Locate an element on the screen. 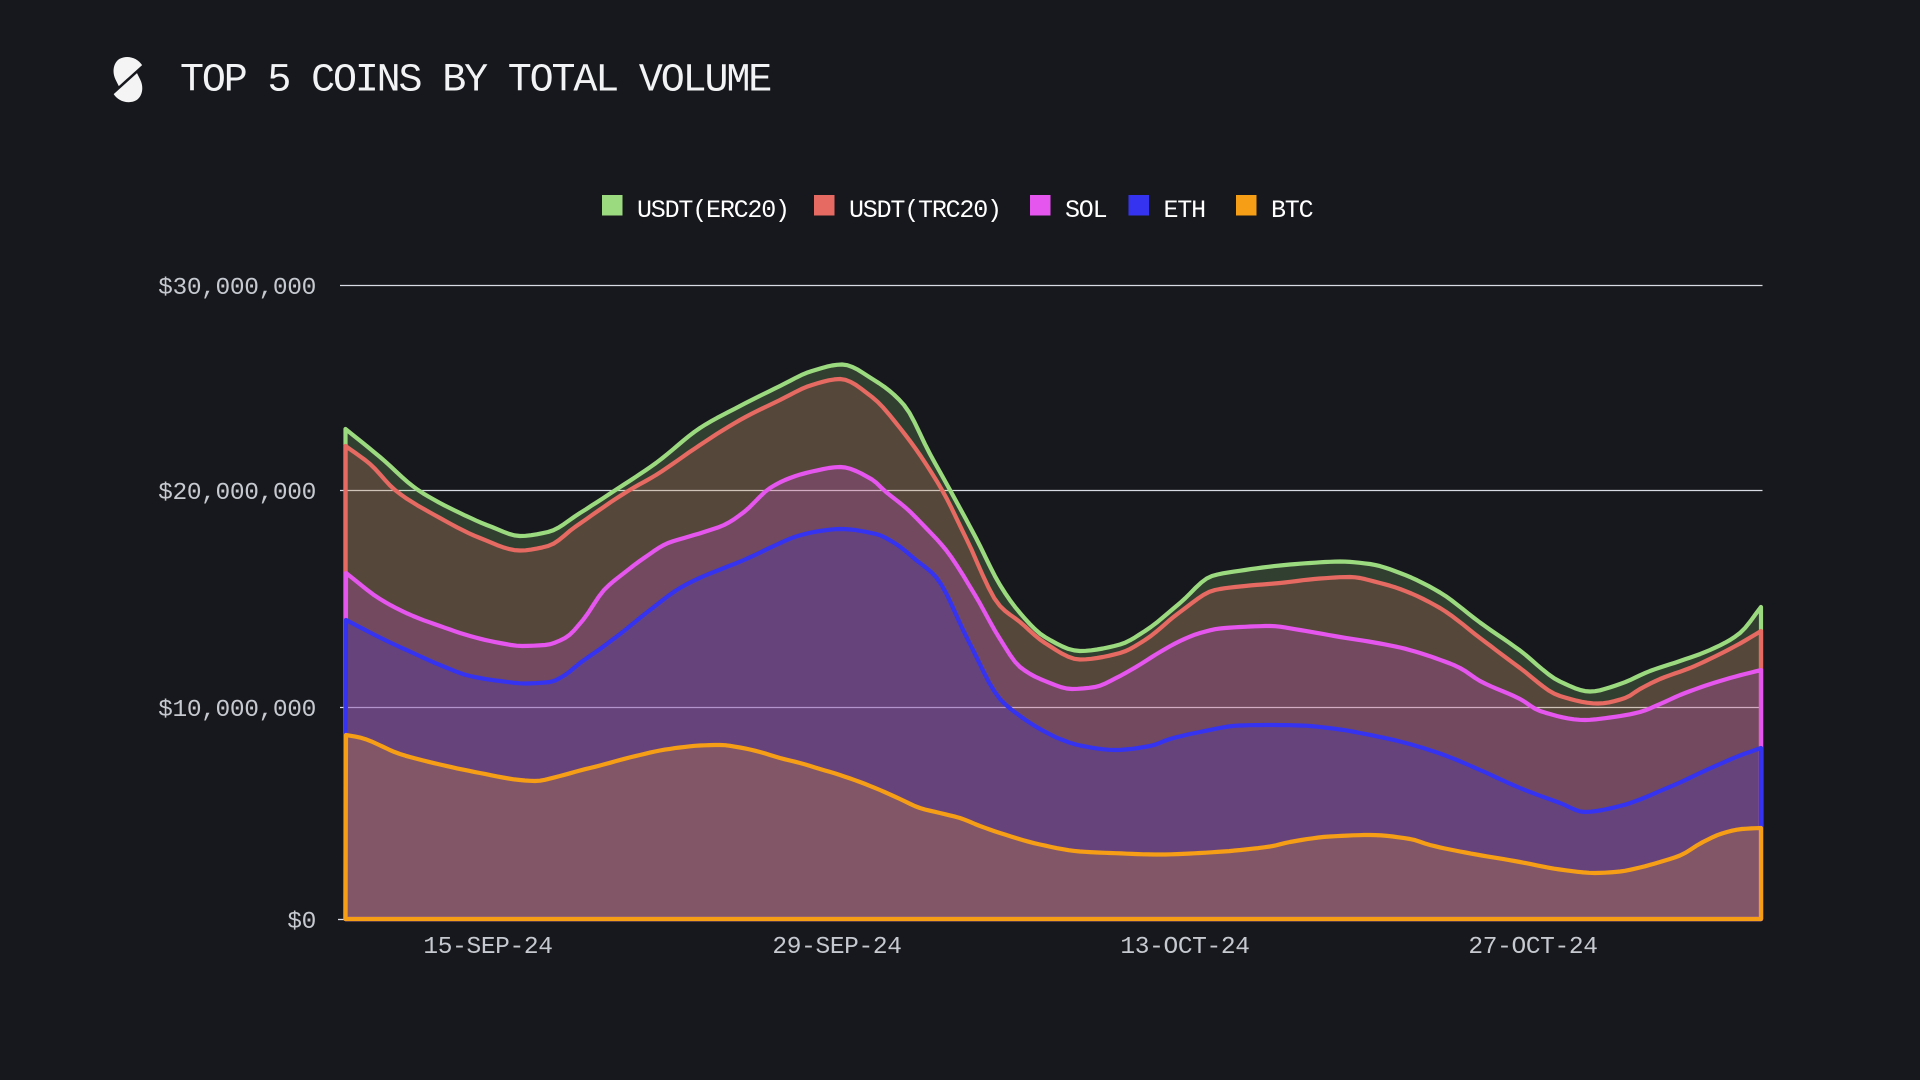 The image size is (1920, 1080). svg-text: TOP 5 COINS BY TOTAL VOLUME is located at coordinates (475, 81).